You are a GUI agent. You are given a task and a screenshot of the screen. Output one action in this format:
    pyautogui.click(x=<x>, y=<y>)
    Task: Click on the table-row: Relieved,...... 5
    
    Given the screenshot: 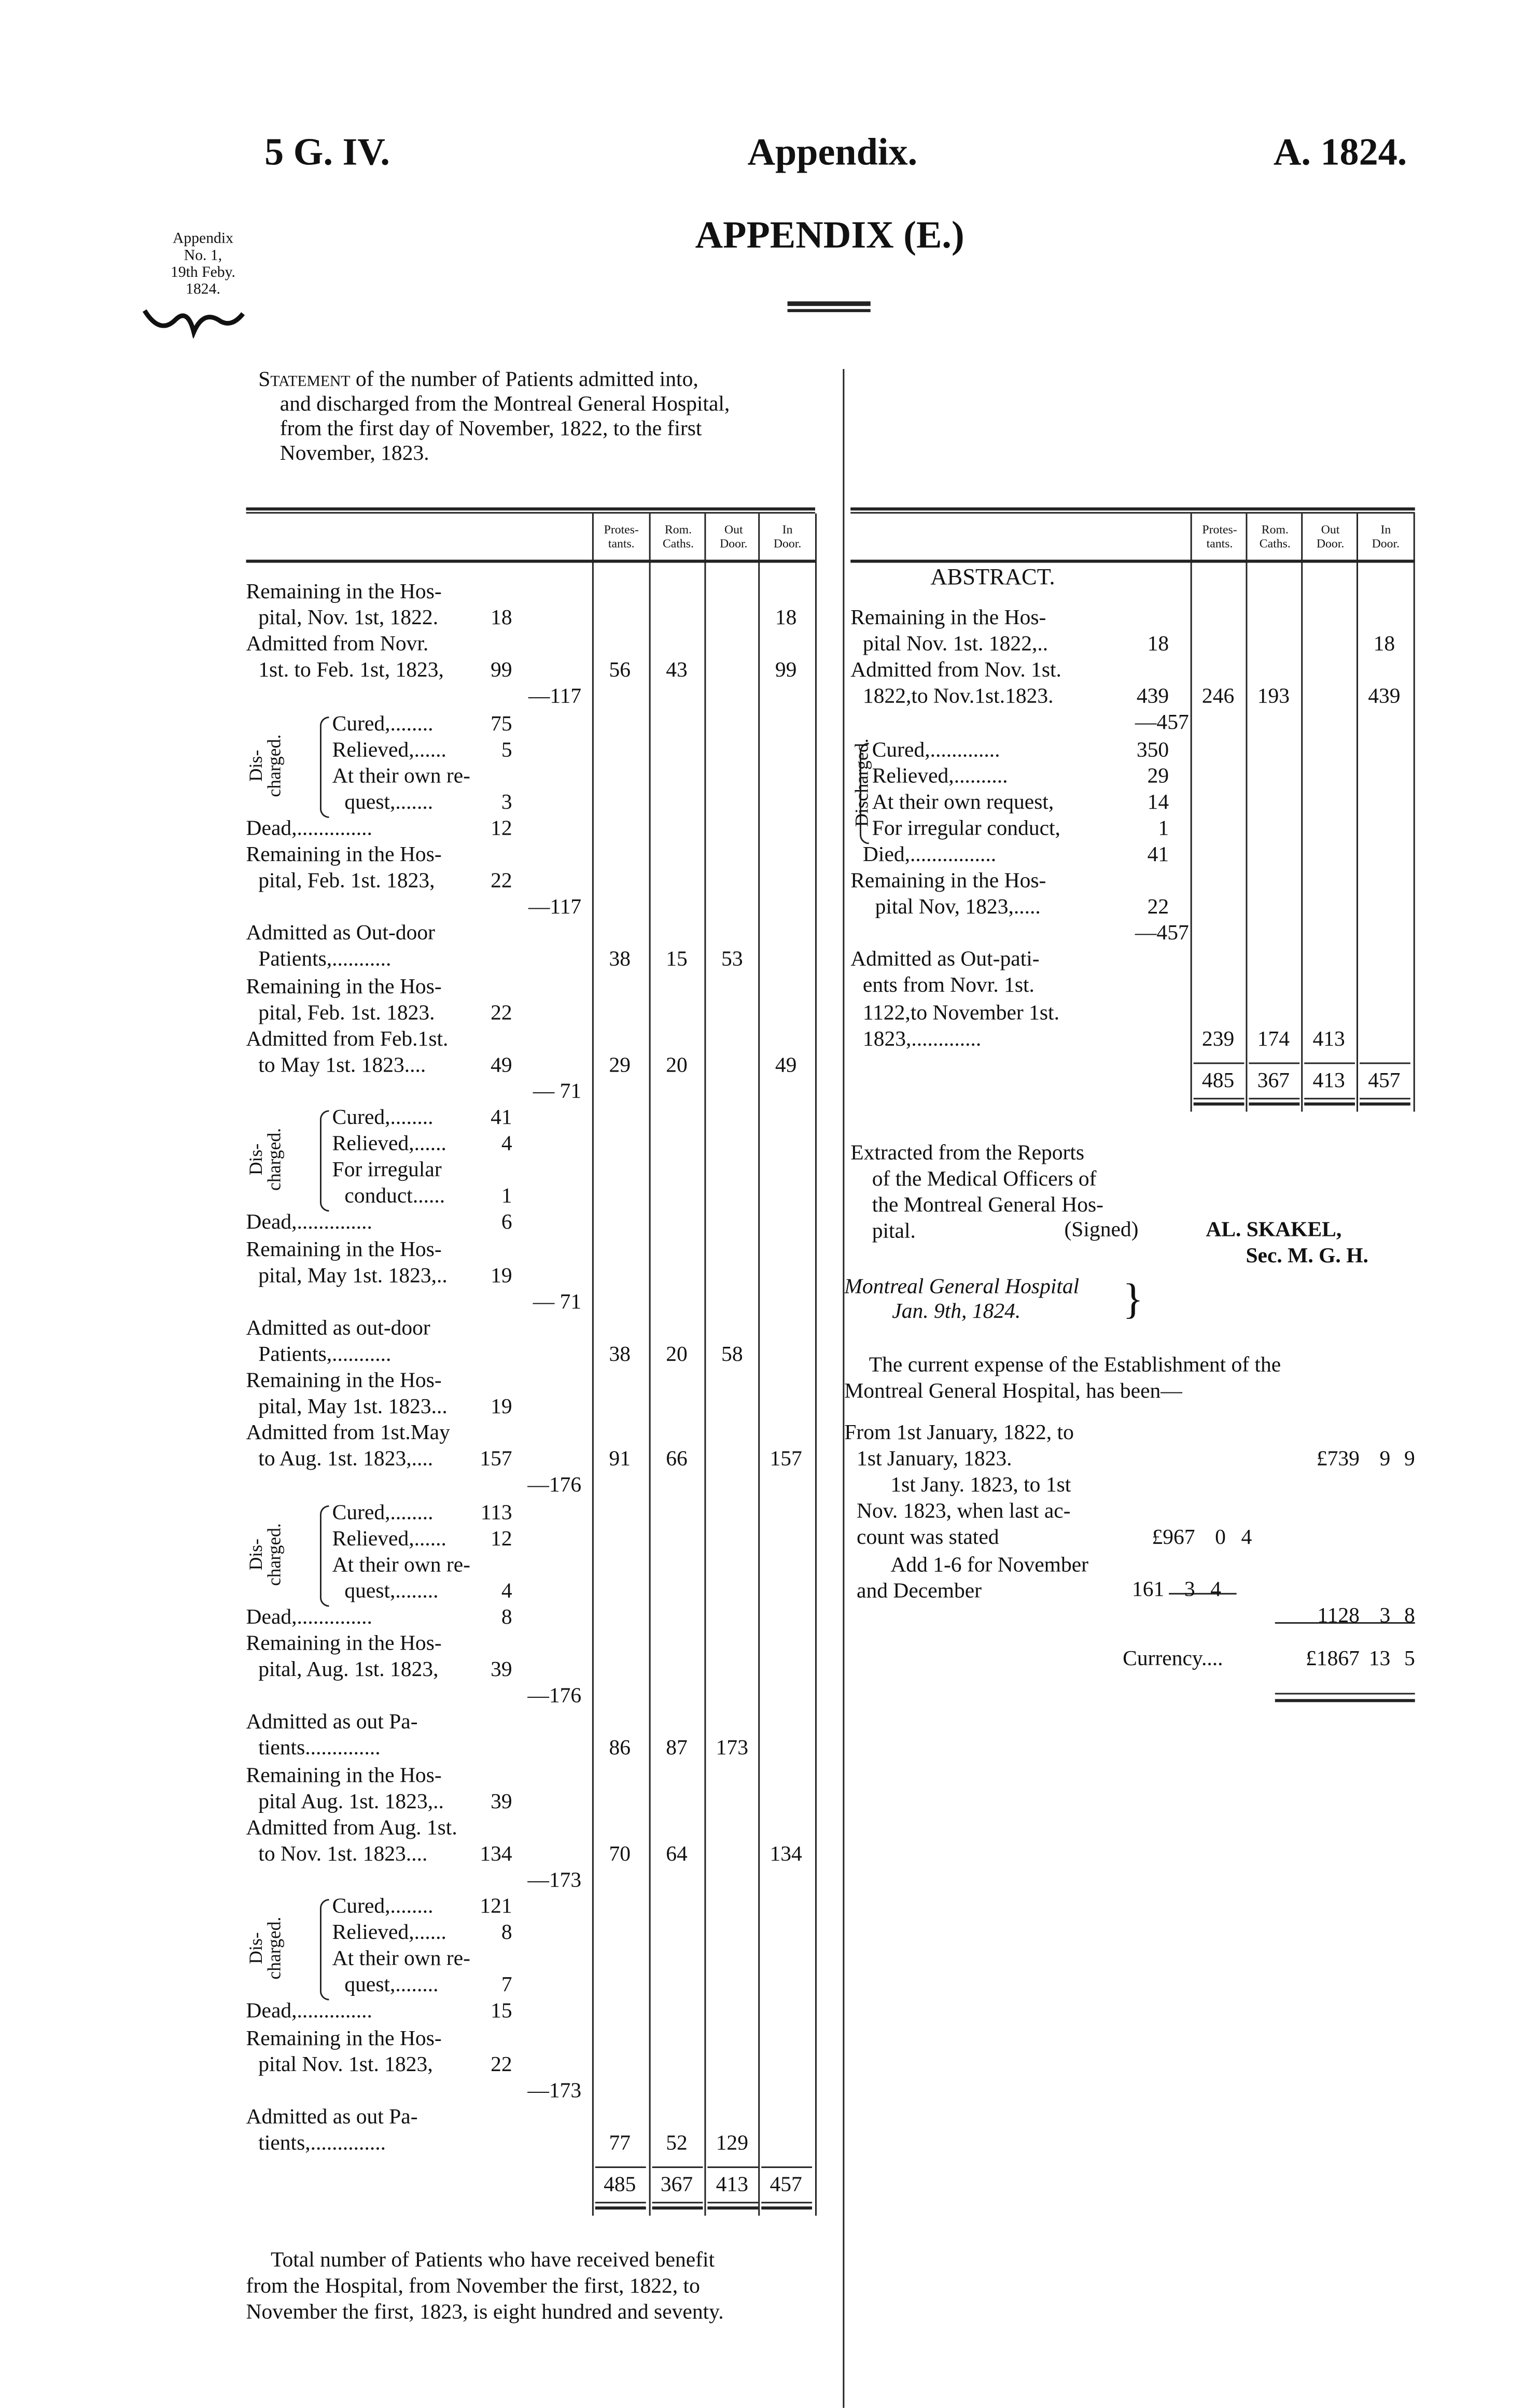 What is the action you would take?
    pyautogui.click(x=769, y=750)
    